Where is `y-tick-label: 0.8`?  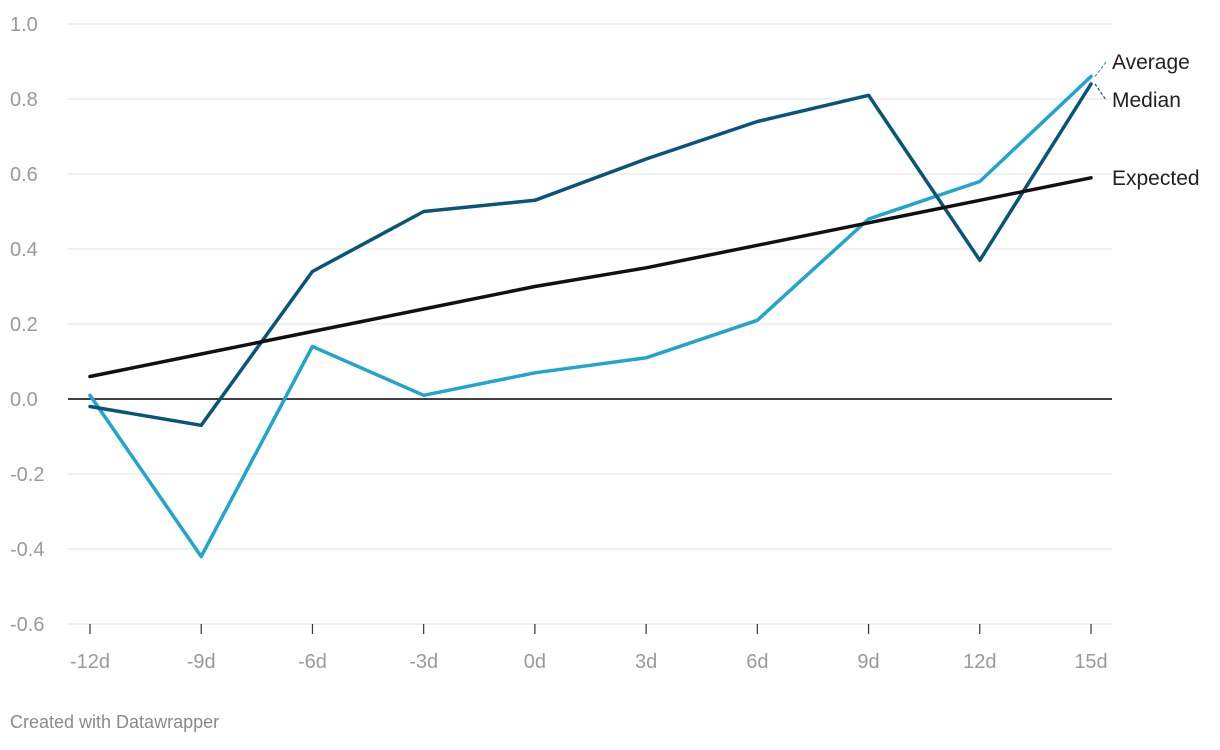
y-tick-label: 0.8 is located at coordinates (24, 100).